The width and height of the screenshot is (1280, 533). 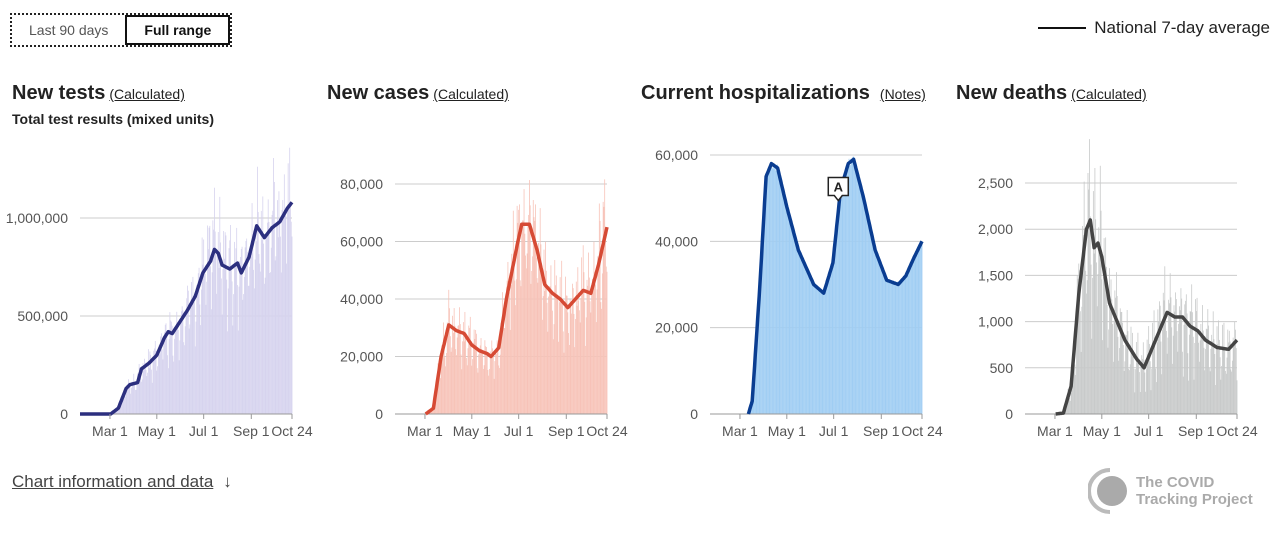 I want to click on arrow-down-icon: ↓, so click(x=227, y=481).